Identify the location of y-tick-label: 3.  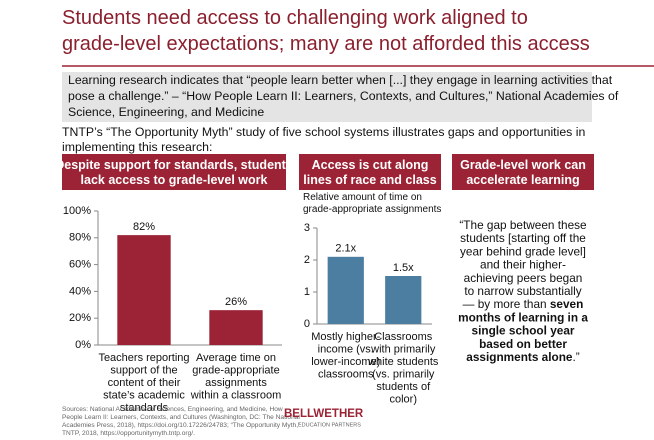
(307, 228).